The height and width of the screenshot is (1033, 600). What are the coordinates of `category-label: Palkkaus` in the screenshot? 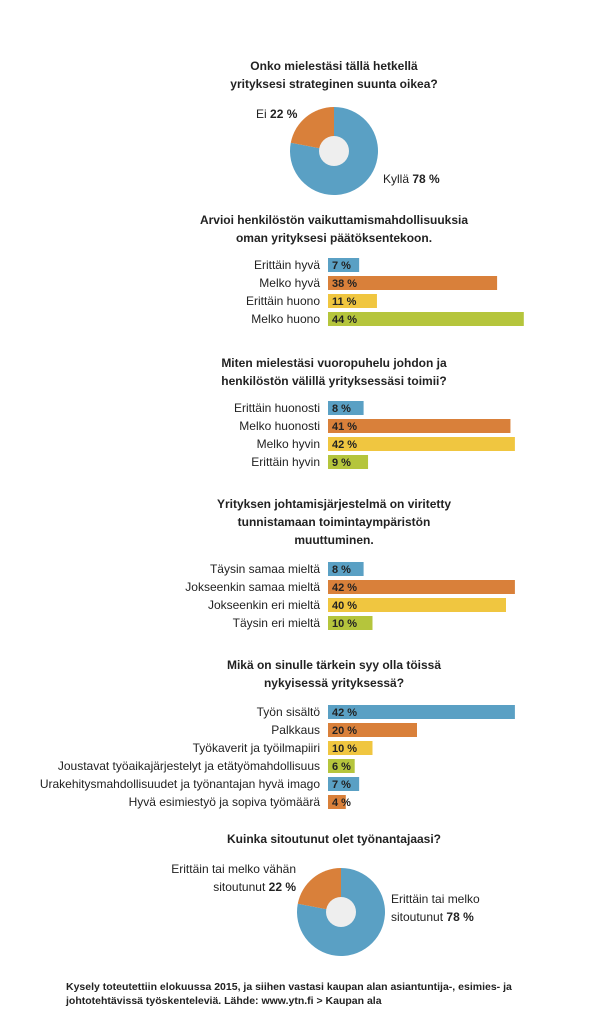 It's located at (295, 730).